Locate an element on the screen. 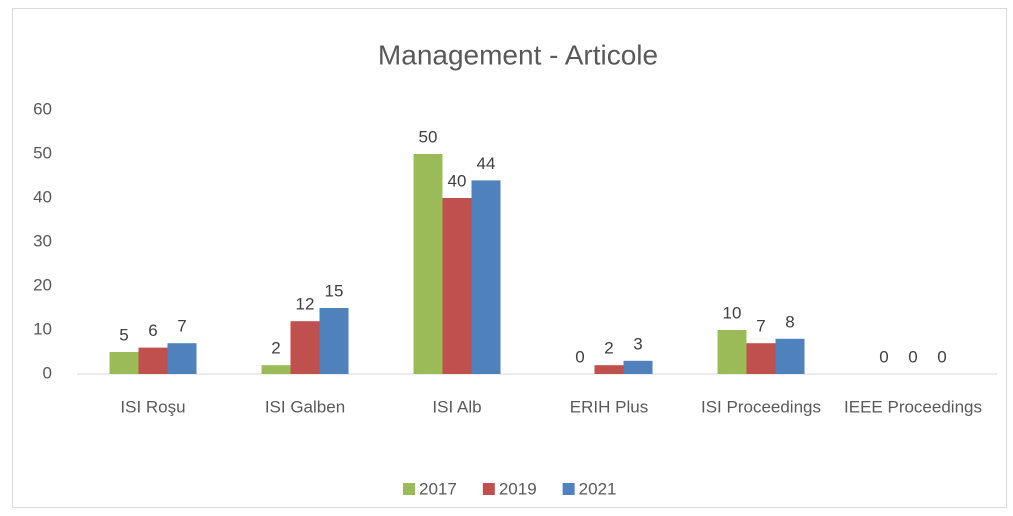 This screenshot has width=1013, height=516. y-tick-label: 30 is located at coordinates (42, 240).